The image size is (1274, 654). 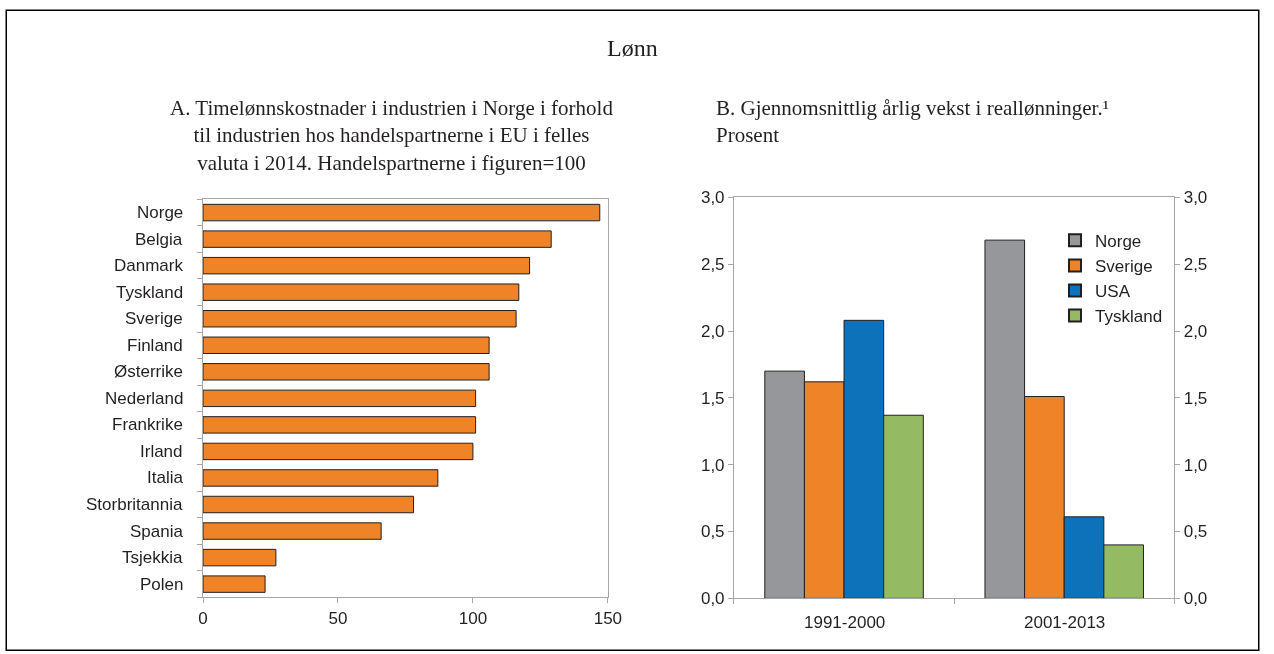 I want to click on x-tick-label: 1991-2000, so click(x=845, y=622).